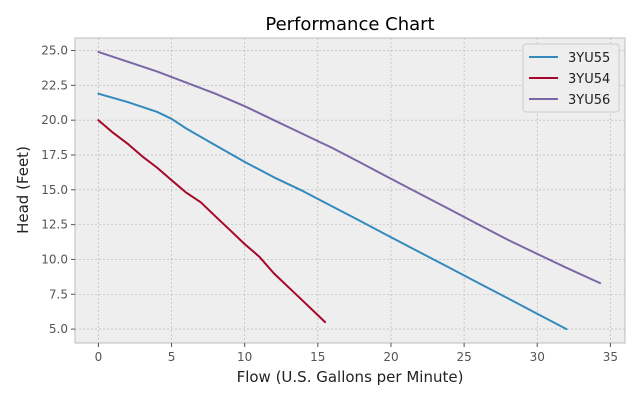 This screenshot has height=404, width=640. I want to click on x-axis-label: Flow (U.S. Gallons per Minute), so click(350, 377).